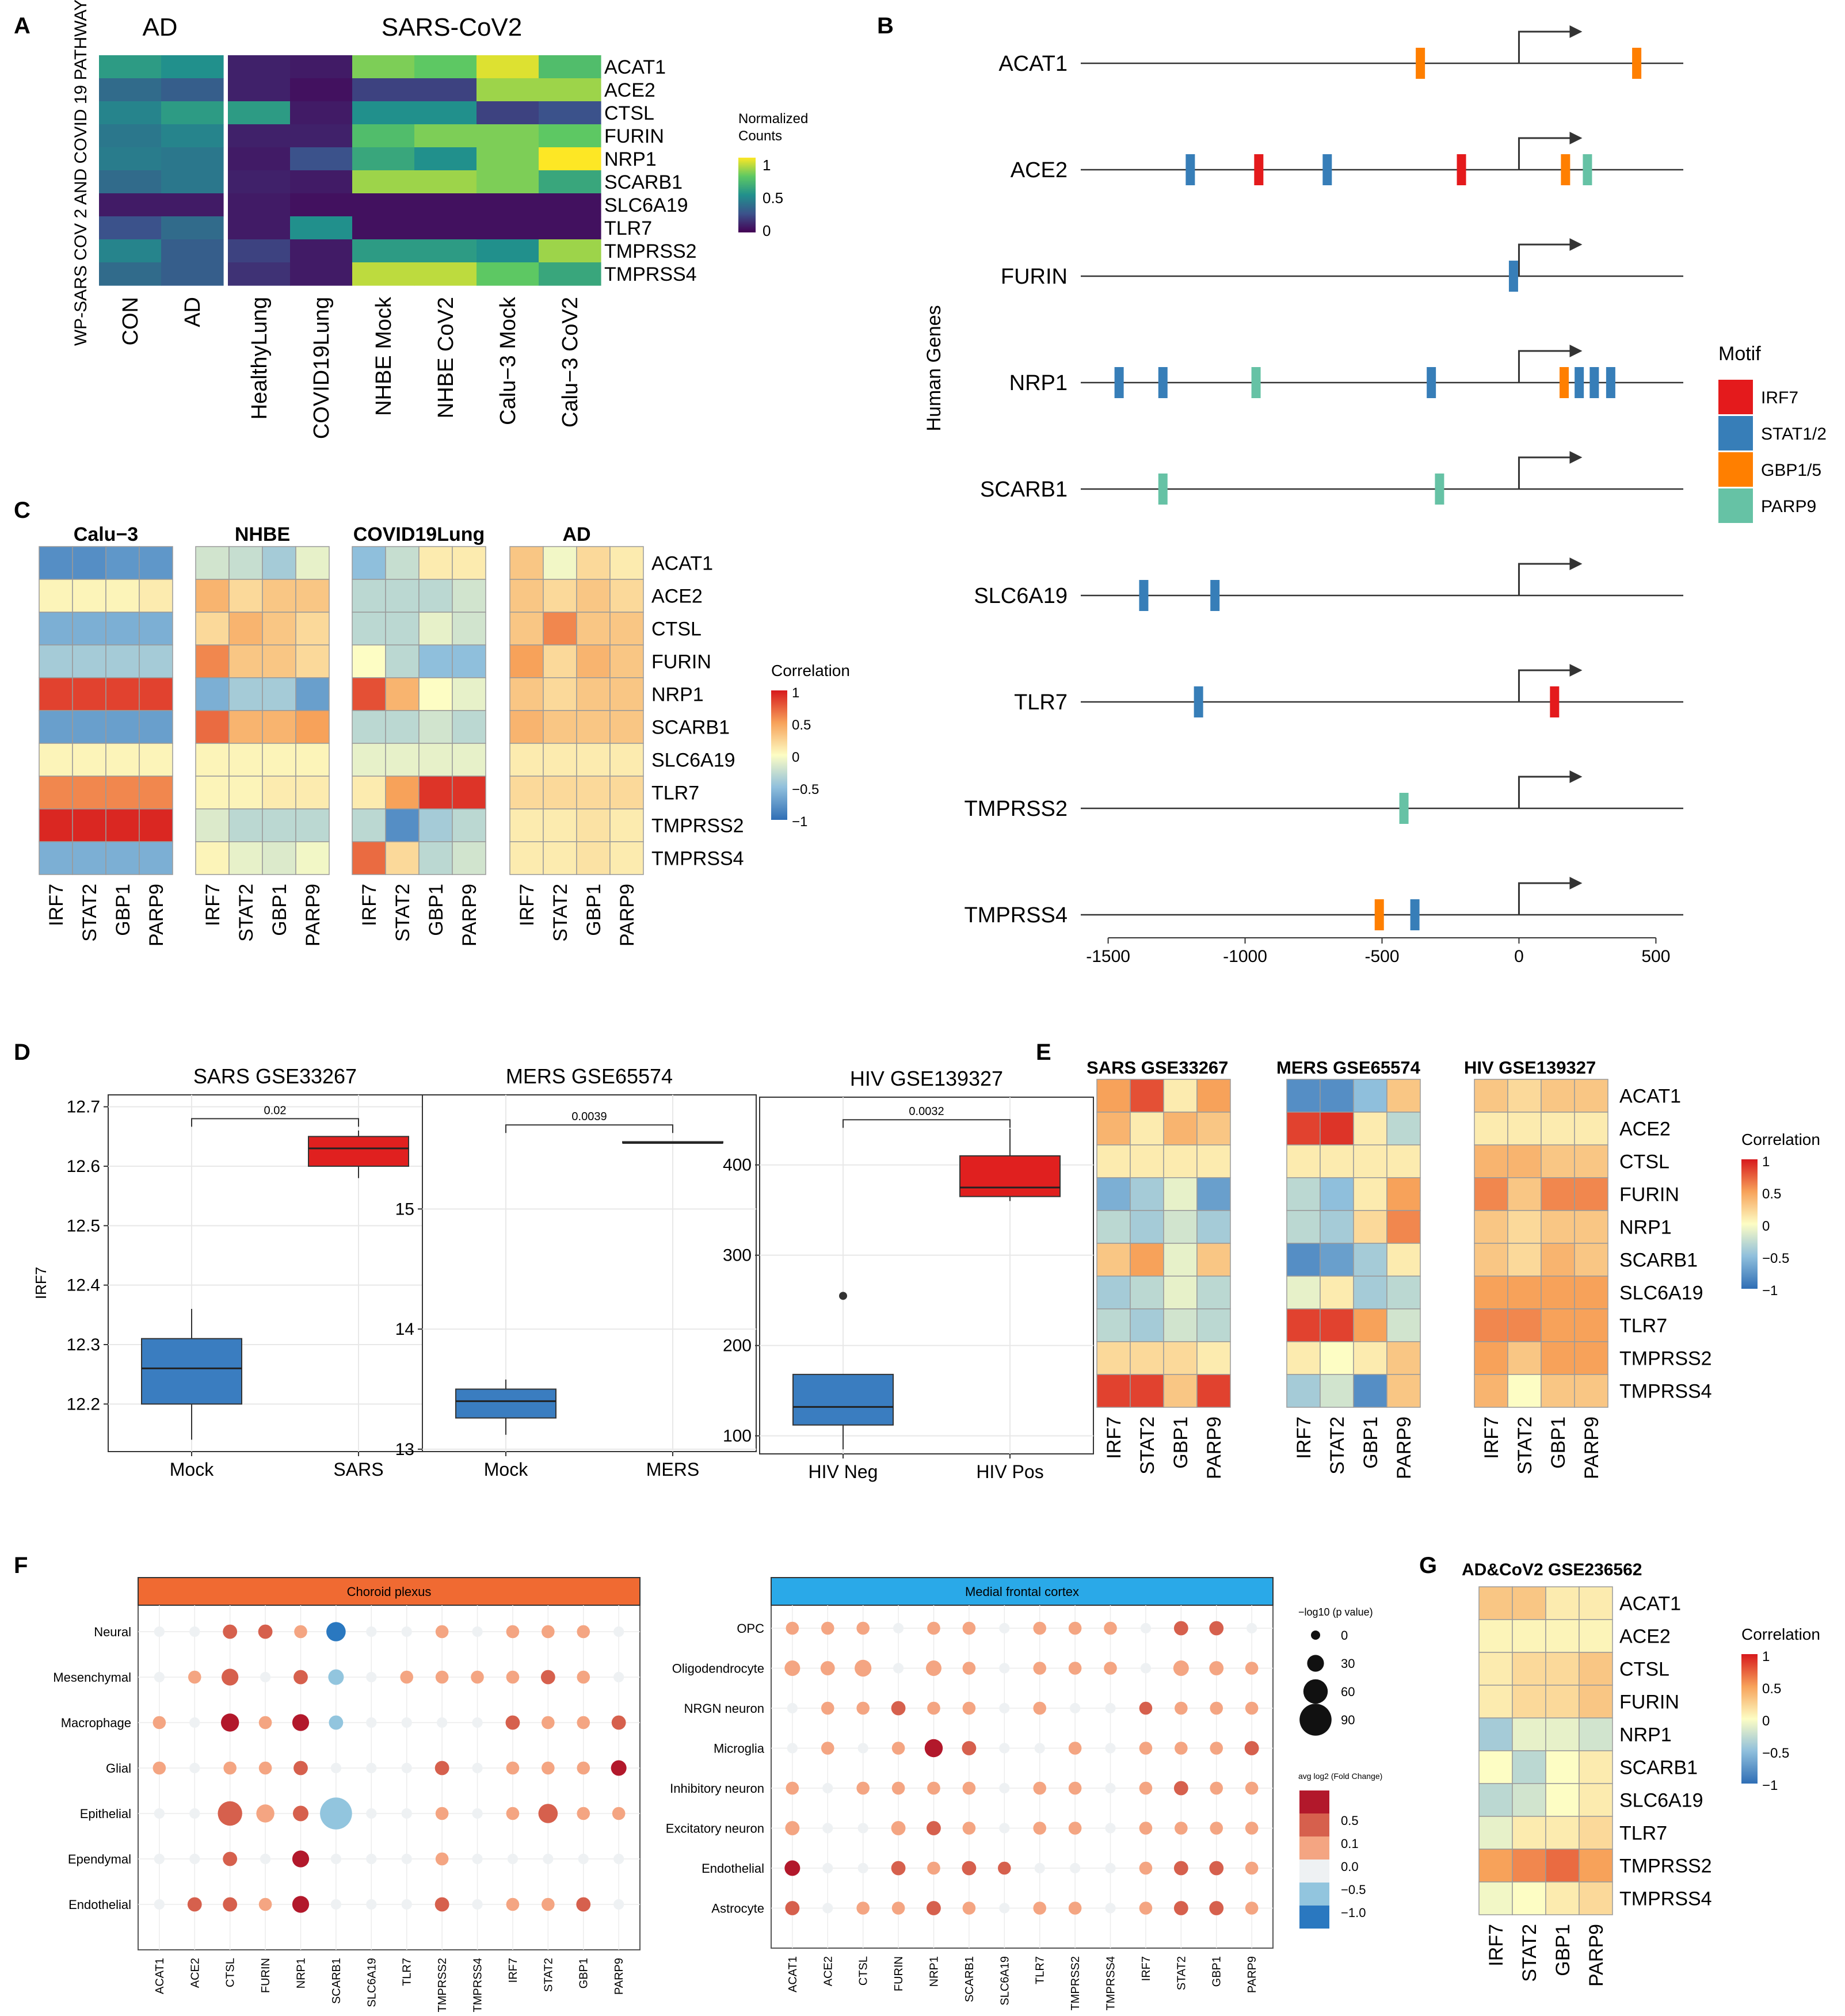 The image size is (1845, 2016). What do you see at coordinates (802, 725) in the screenshot?
I see `panel-c-legend-tick: 0.5` at bounding box center [802, 725].